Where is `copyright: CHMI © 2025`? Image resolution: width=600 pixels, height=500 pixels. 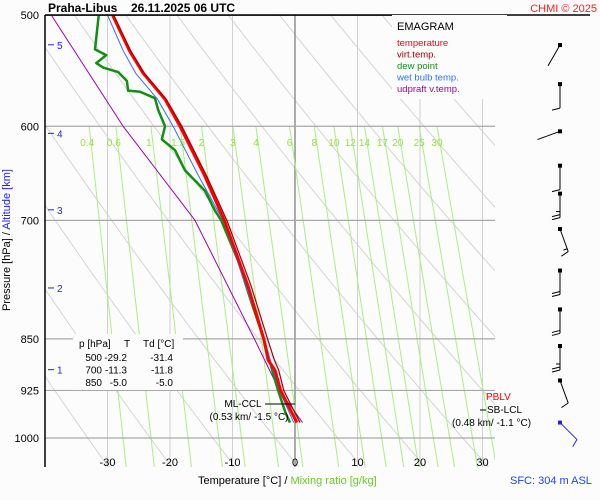
copyright: CHMI © 2025 is located at coordinates (563, 9).